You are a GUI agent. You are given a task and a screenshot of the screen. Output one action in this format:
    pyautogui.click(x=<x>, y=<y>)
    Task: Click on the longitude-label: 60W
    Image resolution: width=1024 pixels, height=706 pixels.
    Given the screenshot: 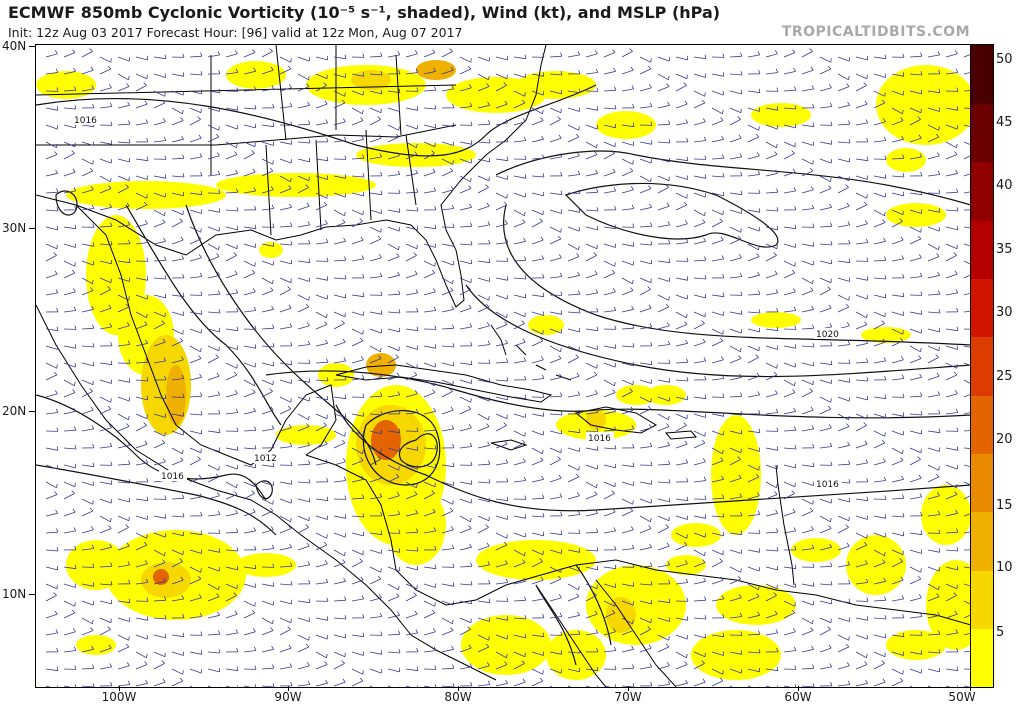 What is the action you would take?
    pyautogui.click(x=798, y=697)
    